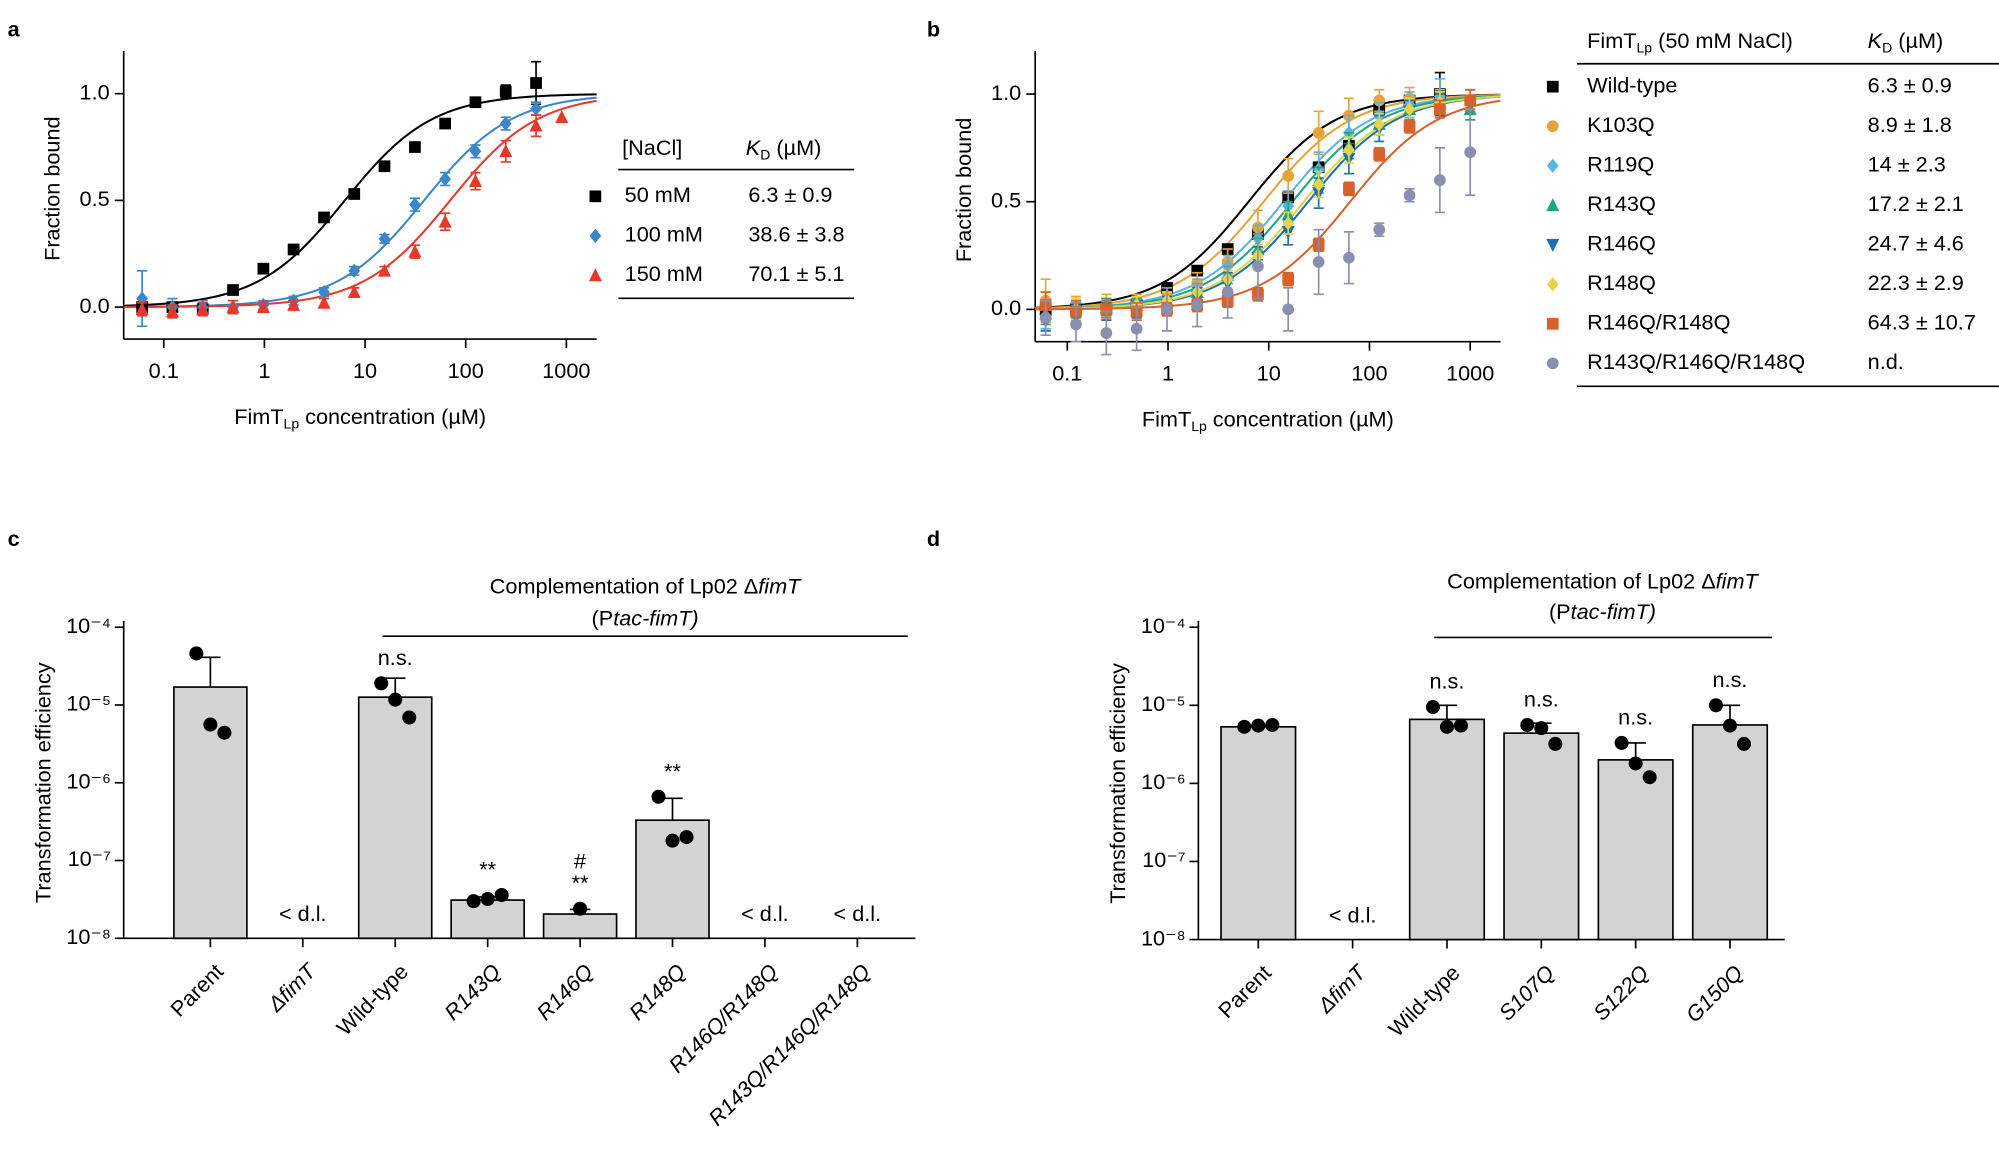 The image size is (1999, 1155). Describe the element at coordinates (95, 305) in the screenshot. I see `y-tick-label: 0.0` at that location.